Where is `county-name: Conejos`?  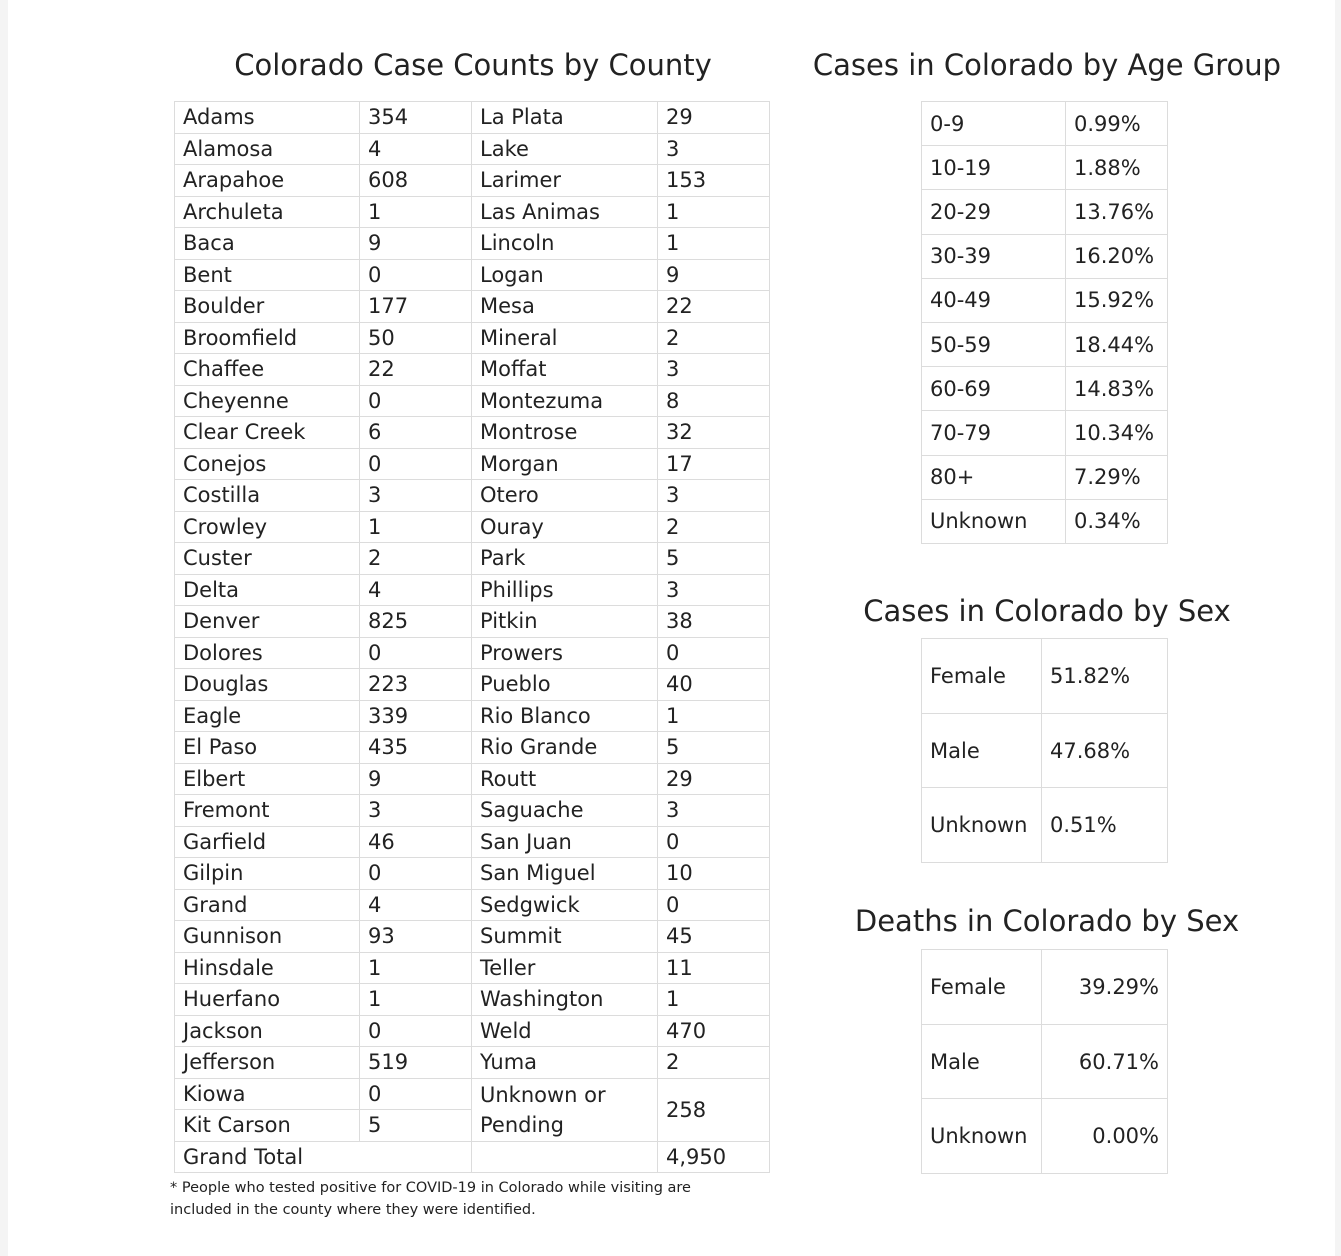
county-name: Conejos is located at coordinates (267, 463).